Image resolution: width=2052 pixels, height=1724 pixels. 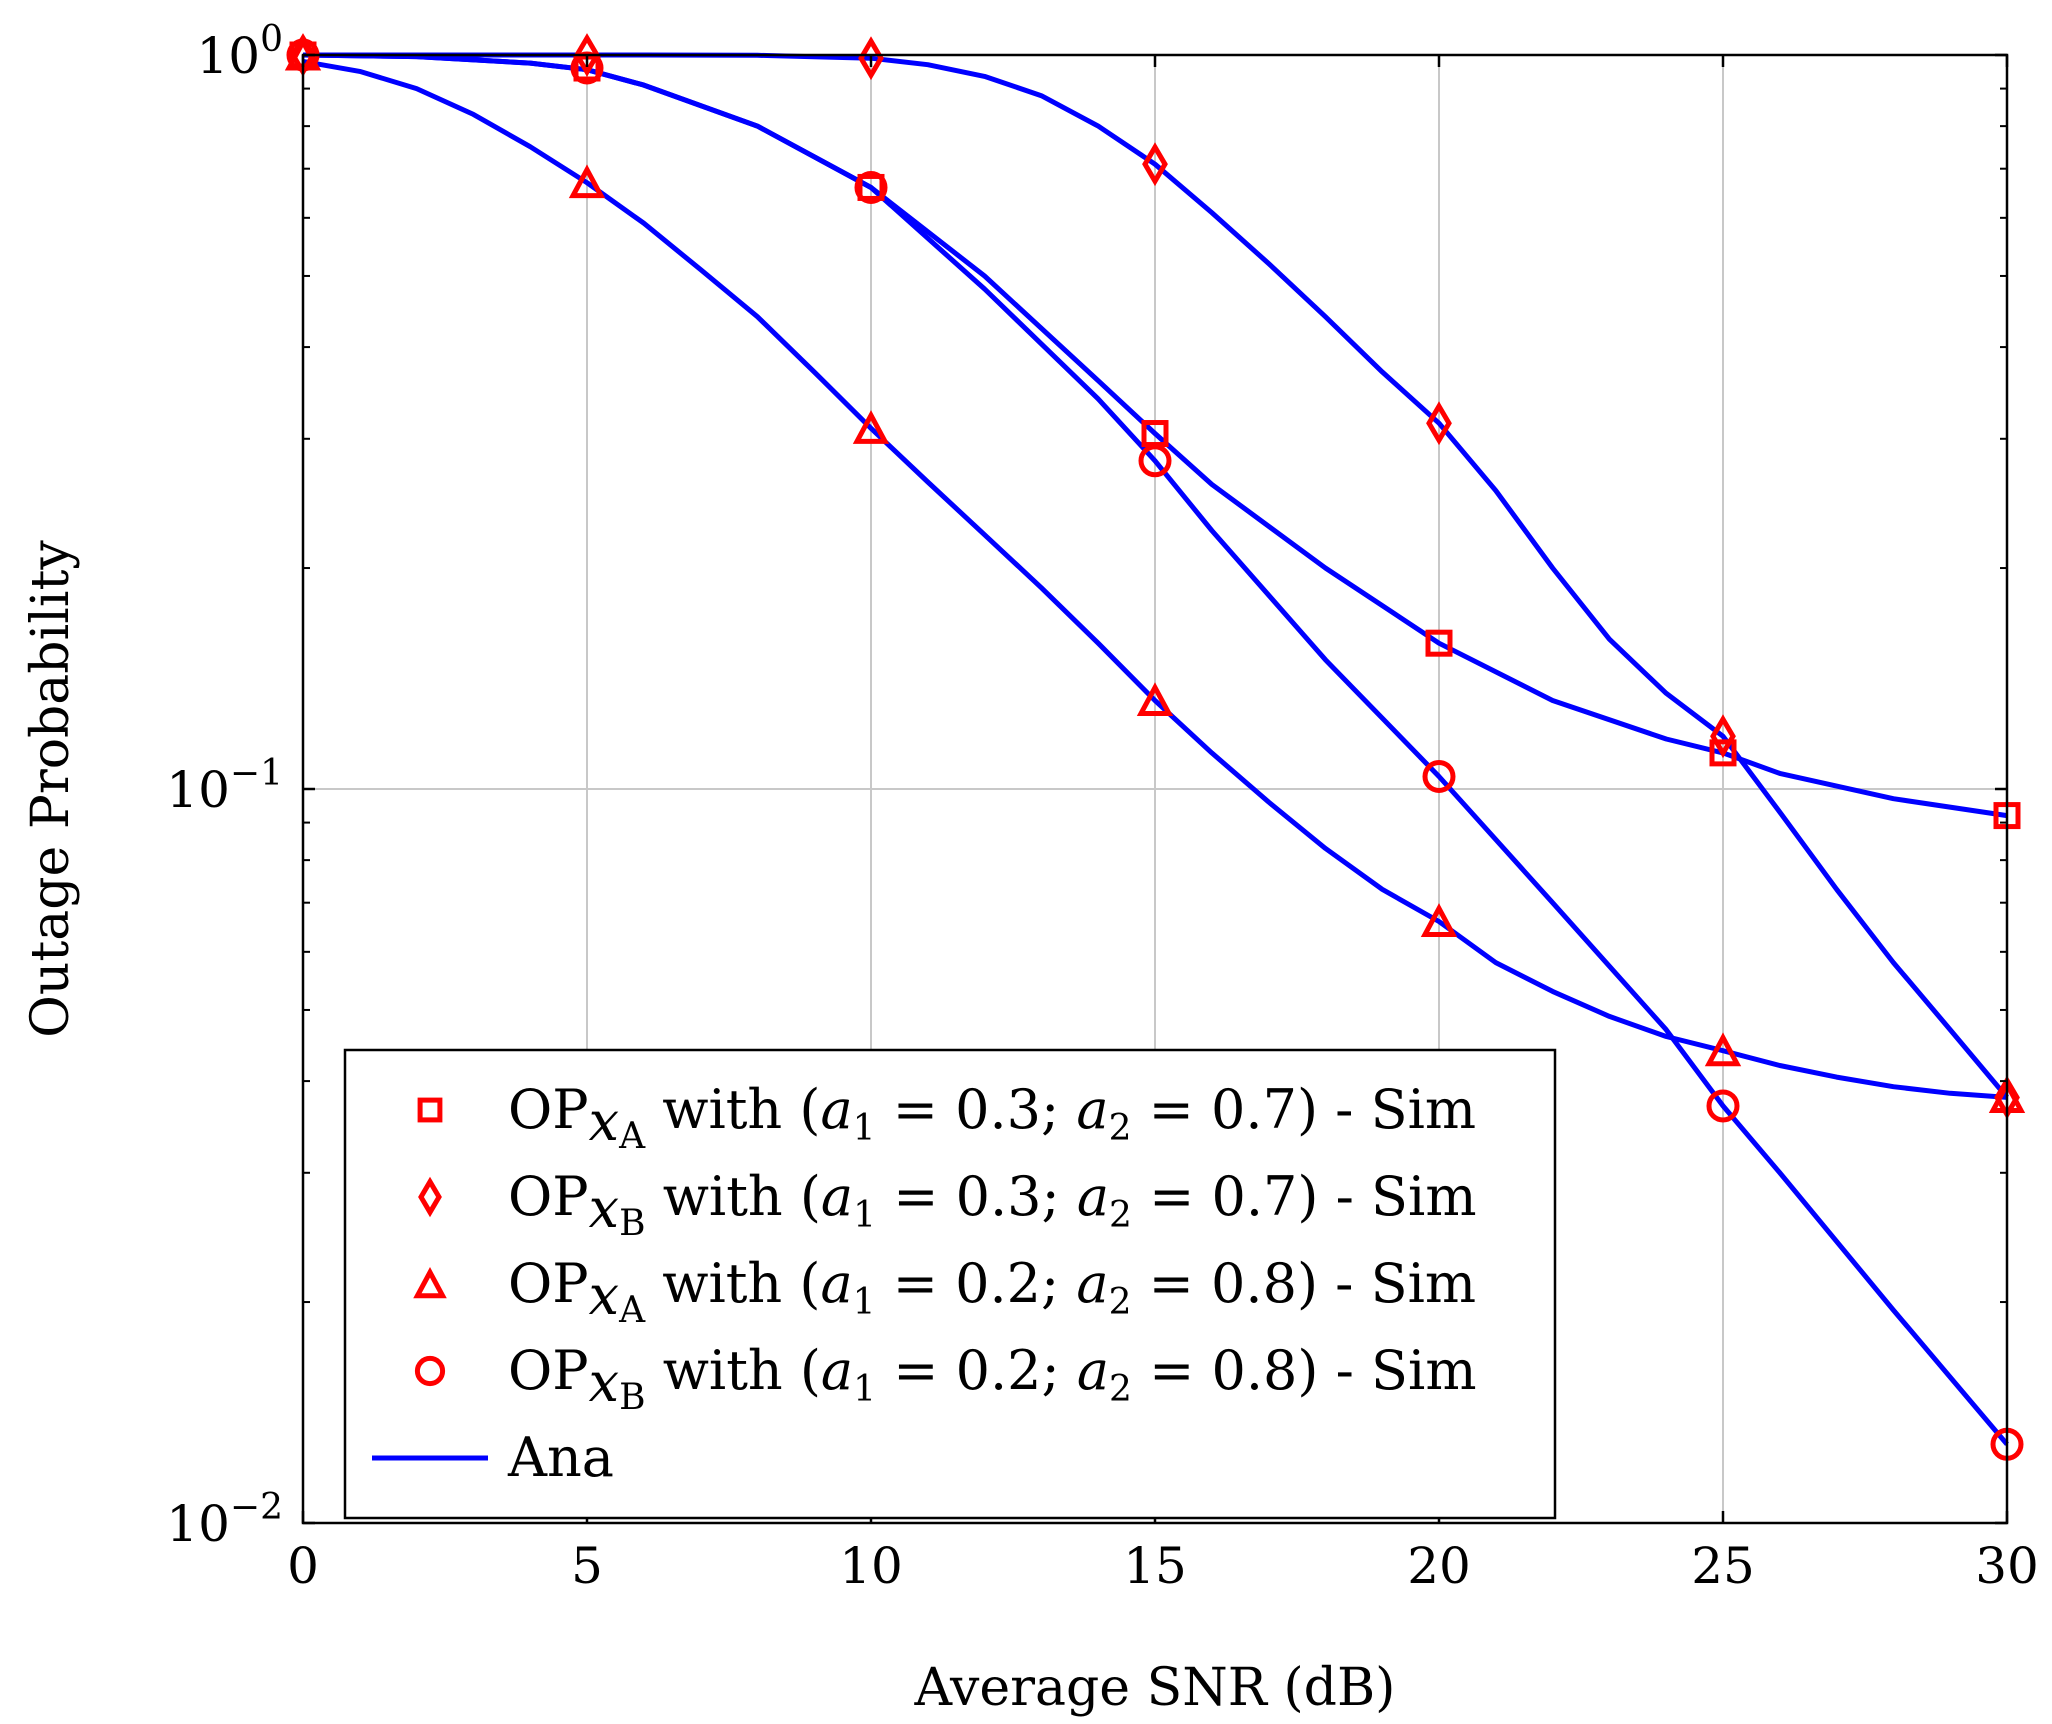 What do you see at coordinates (224, 786) in the screenshot?
I see `y-tick-label-1: 10⁻¹` at bounding box center [224, 786].